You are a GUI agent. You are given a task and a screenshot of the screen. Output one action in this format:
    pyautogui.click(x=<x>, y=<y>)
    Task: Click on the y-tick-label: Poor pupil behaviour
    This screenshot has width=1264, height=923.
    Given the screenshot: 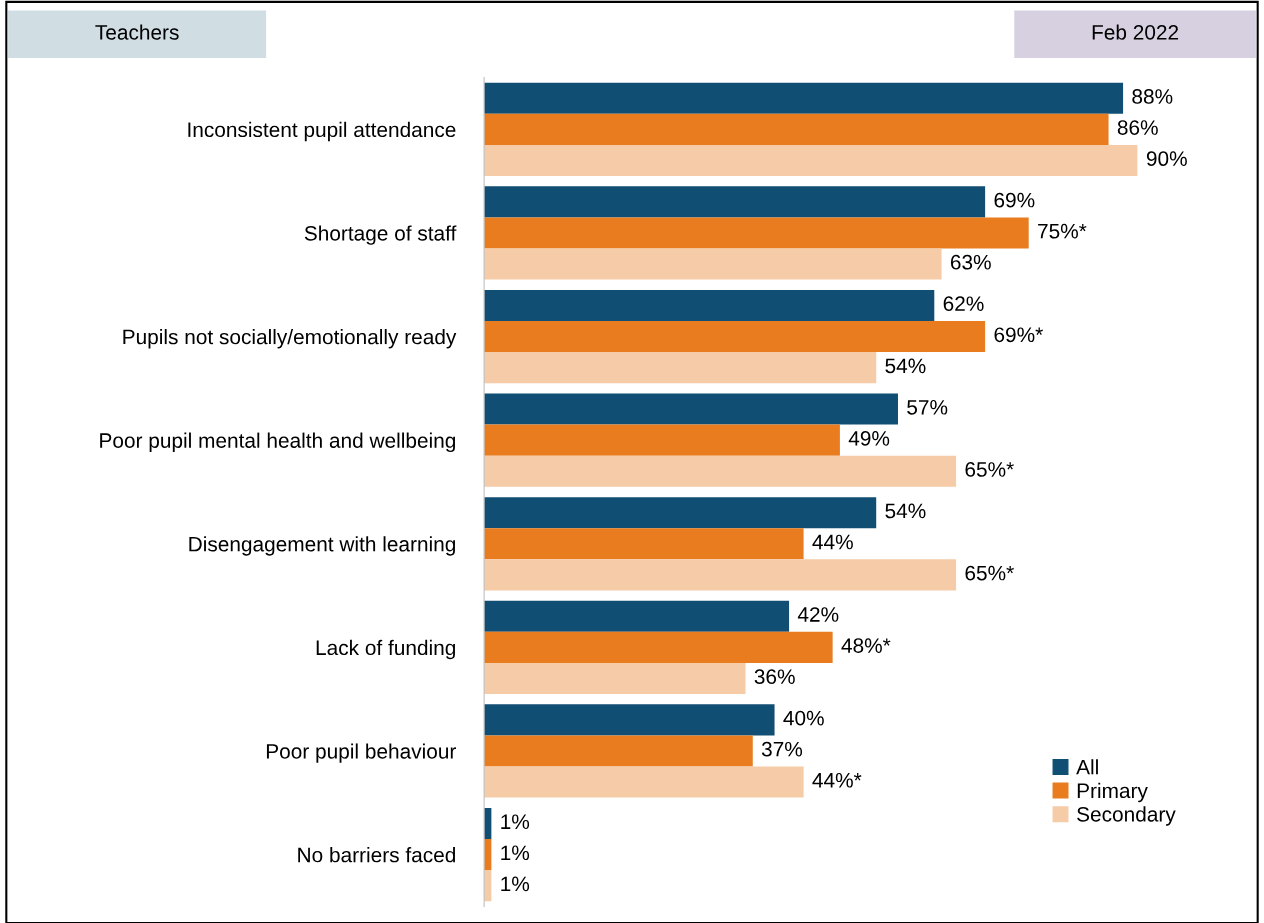 What is the action you would take?
    pyautogui.click(x=361, y=753)
    